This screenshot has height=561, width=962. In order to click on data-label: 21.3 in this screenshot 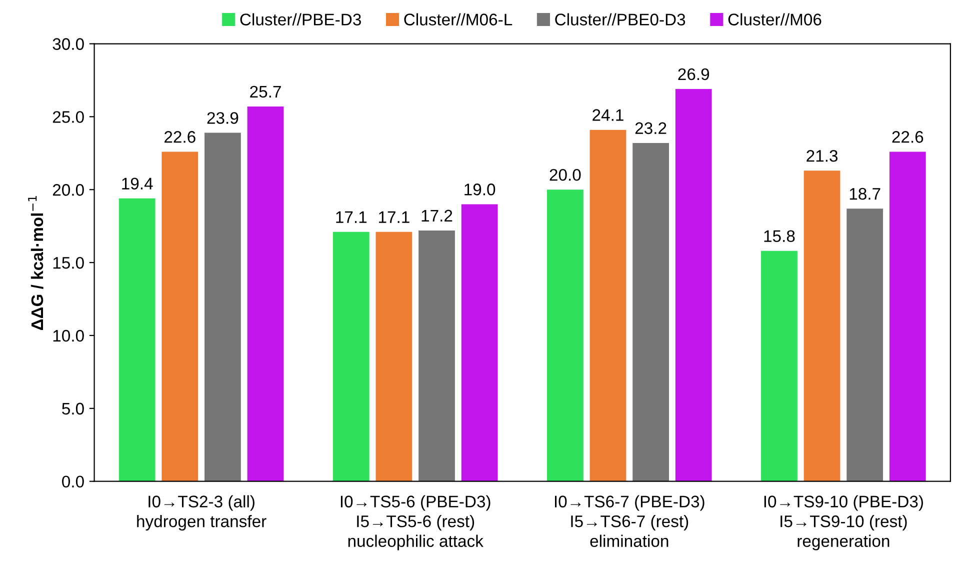, I will do `click(822, 156)`.